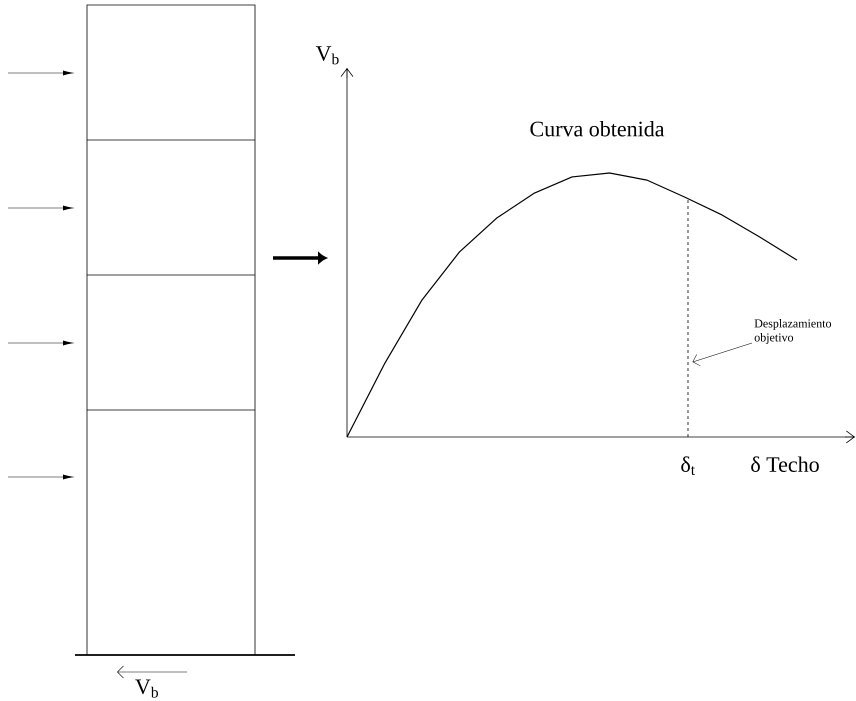 The height and width of the screenshot is (701, 856). Describe the element at coordinates (688, 466) in the screenshot. I see `text: δ$_{t}$` at that location.